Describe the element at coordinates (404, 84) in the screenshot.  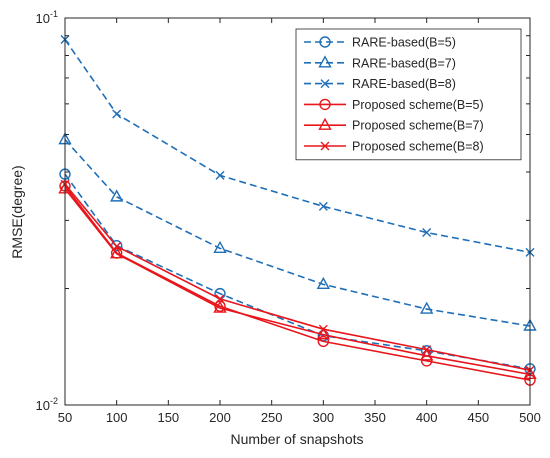
I see `legend-label-3: RARE-based(B=8)` at that location.